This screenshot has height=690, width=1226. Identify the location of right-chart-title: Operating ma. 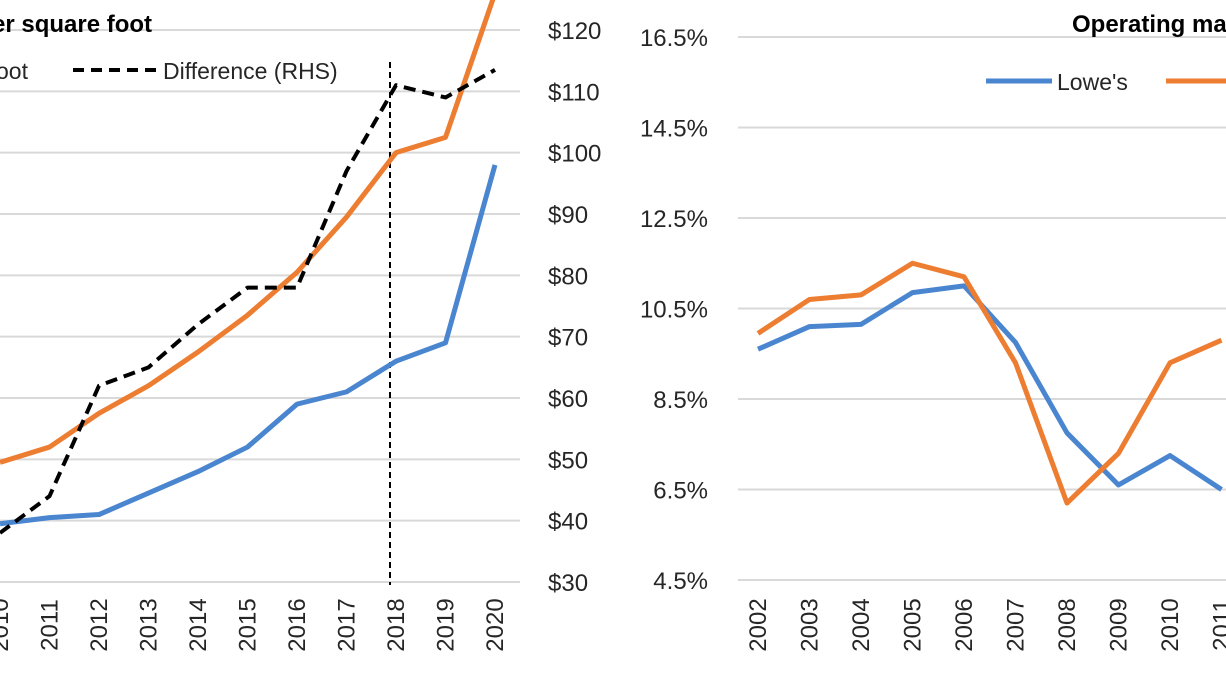
(1149, 24).